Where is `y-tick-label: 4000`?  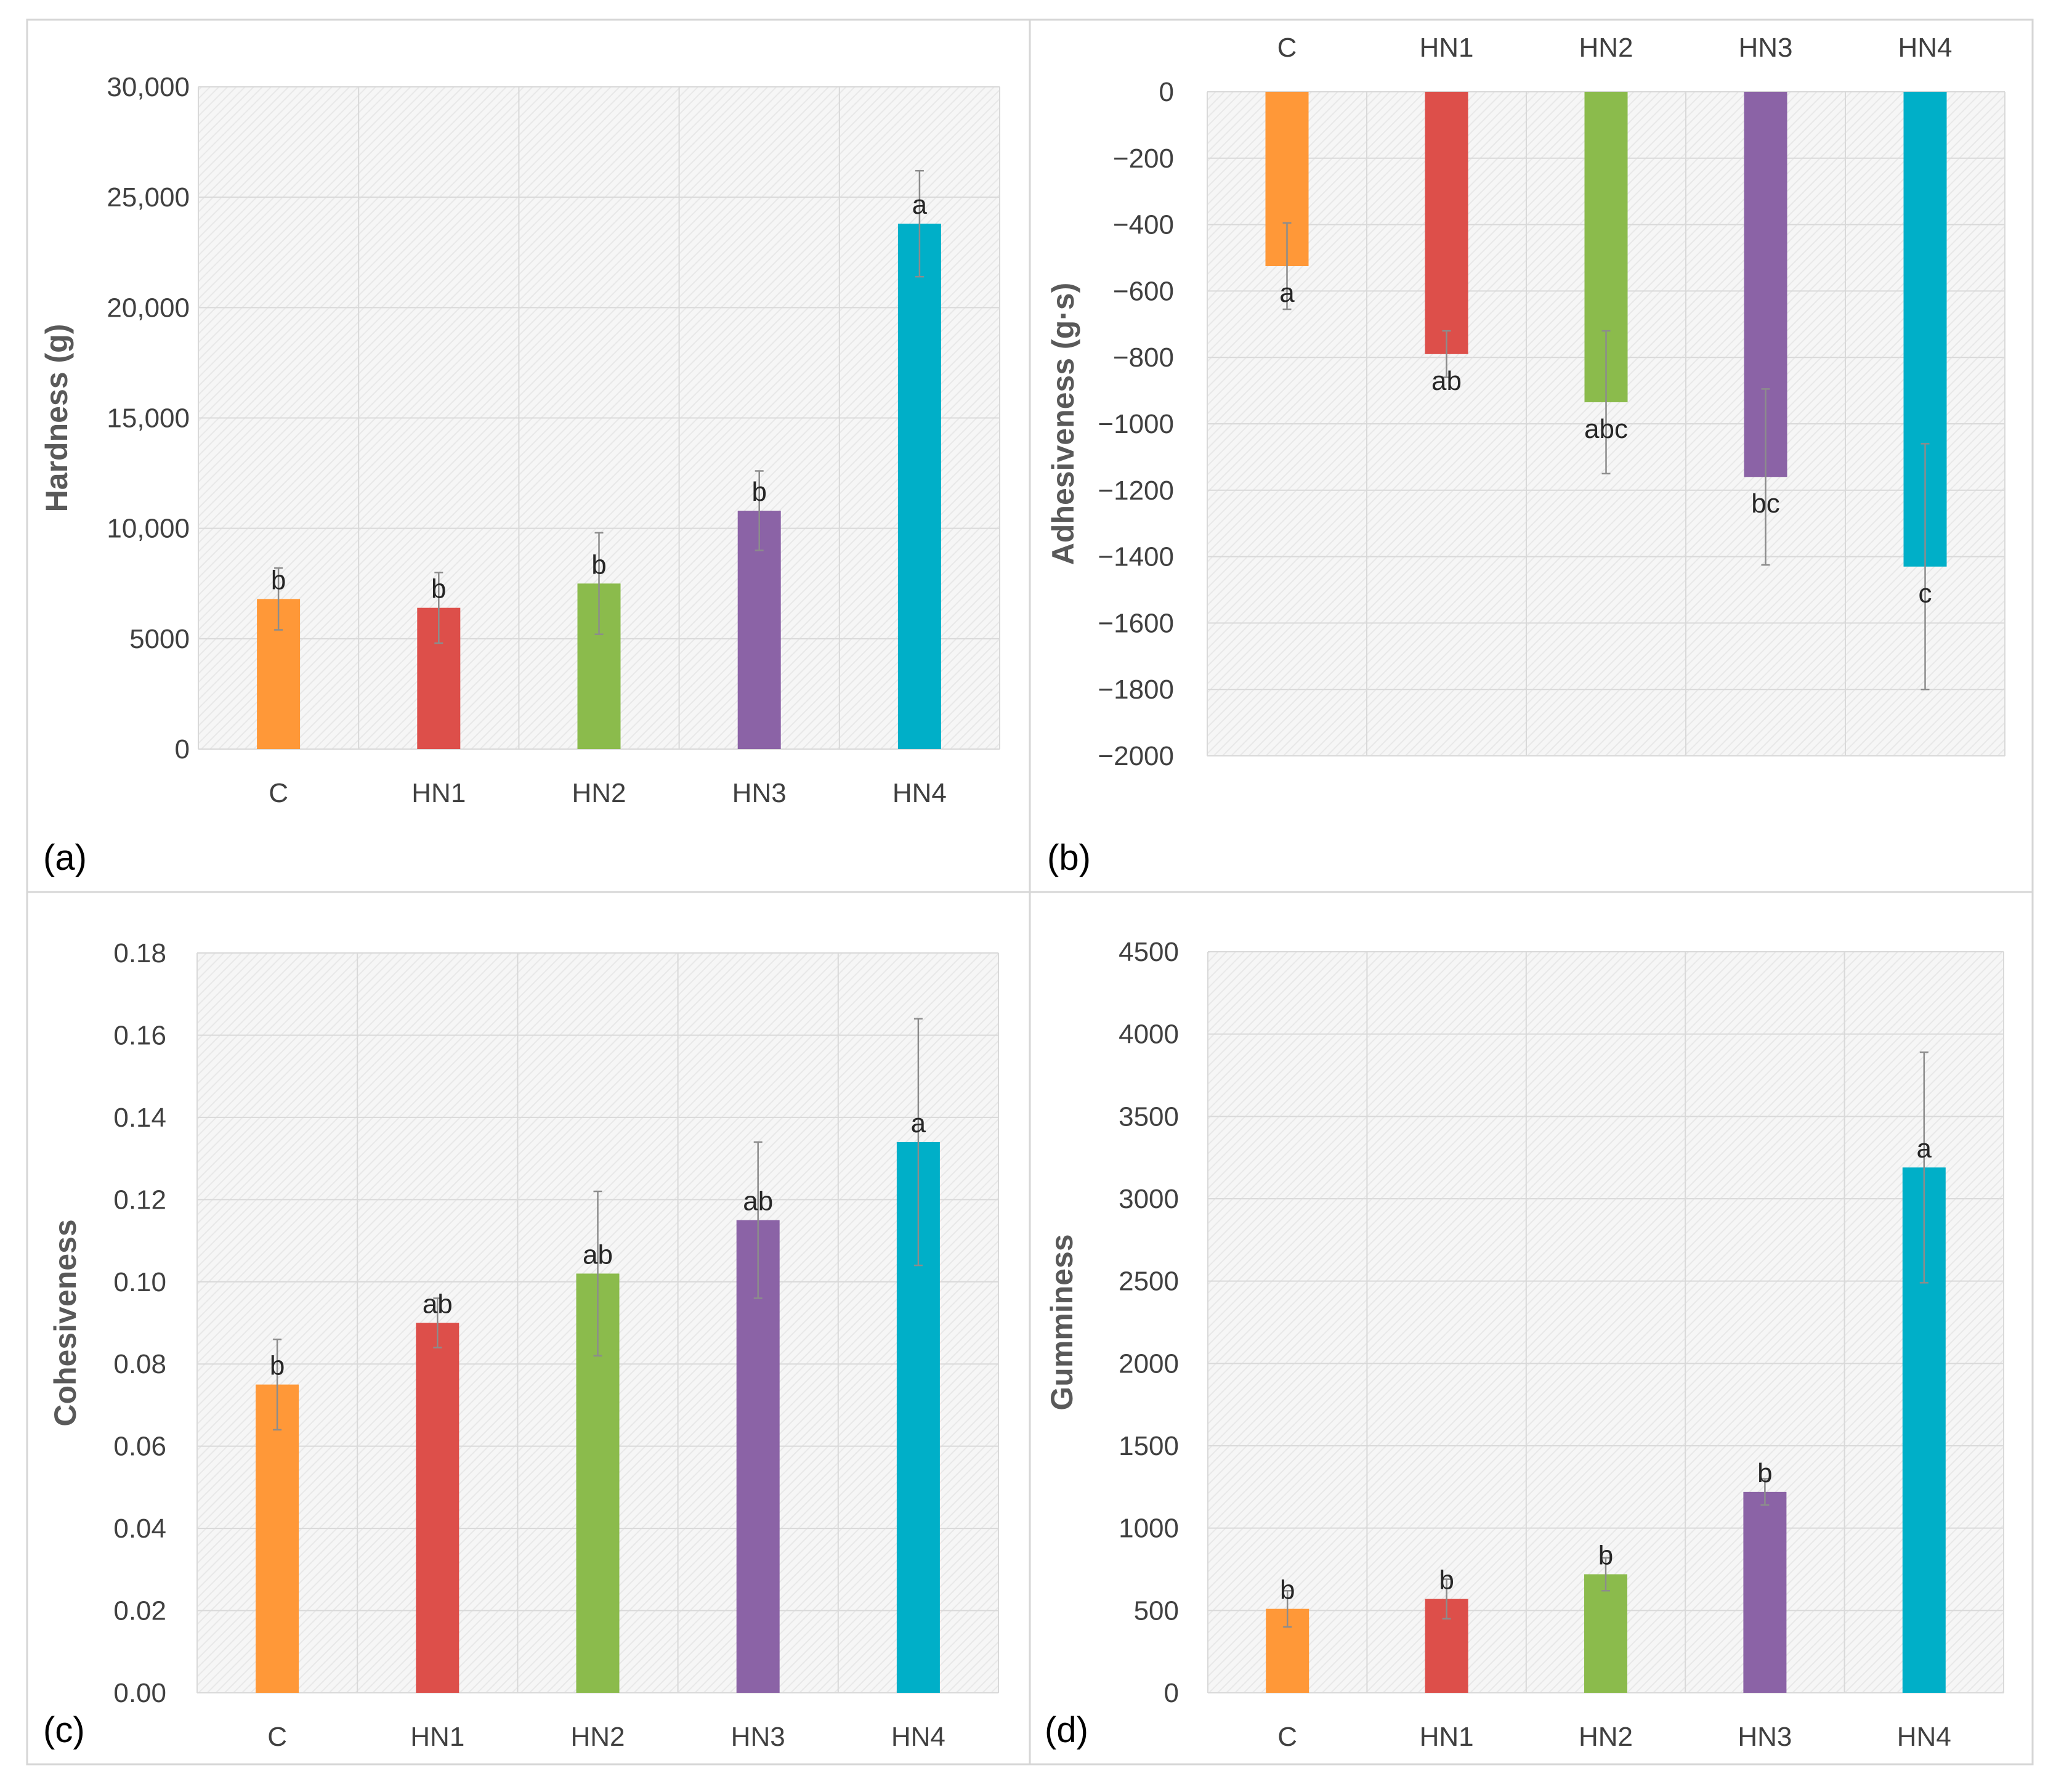 y-tick-label: 4000 is located at coordinates (1149, 1035).